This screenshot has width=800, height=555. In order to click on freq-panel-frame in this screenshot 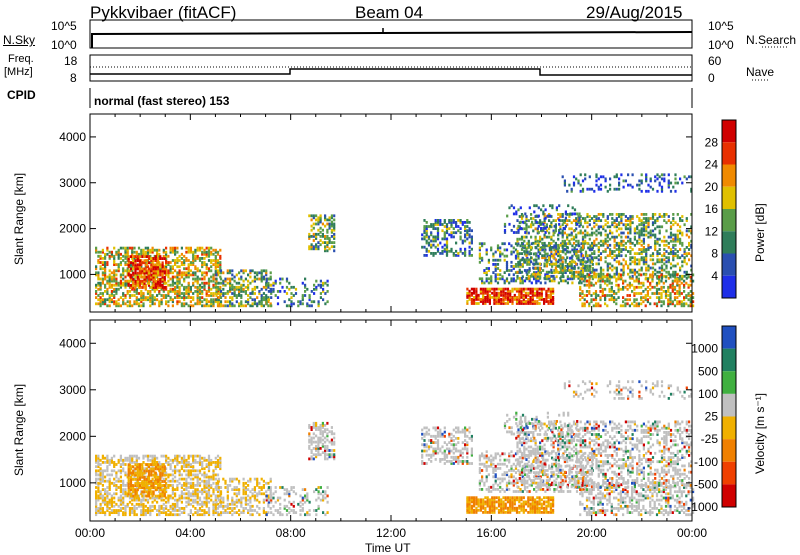, I will do `click(391, 68)`.